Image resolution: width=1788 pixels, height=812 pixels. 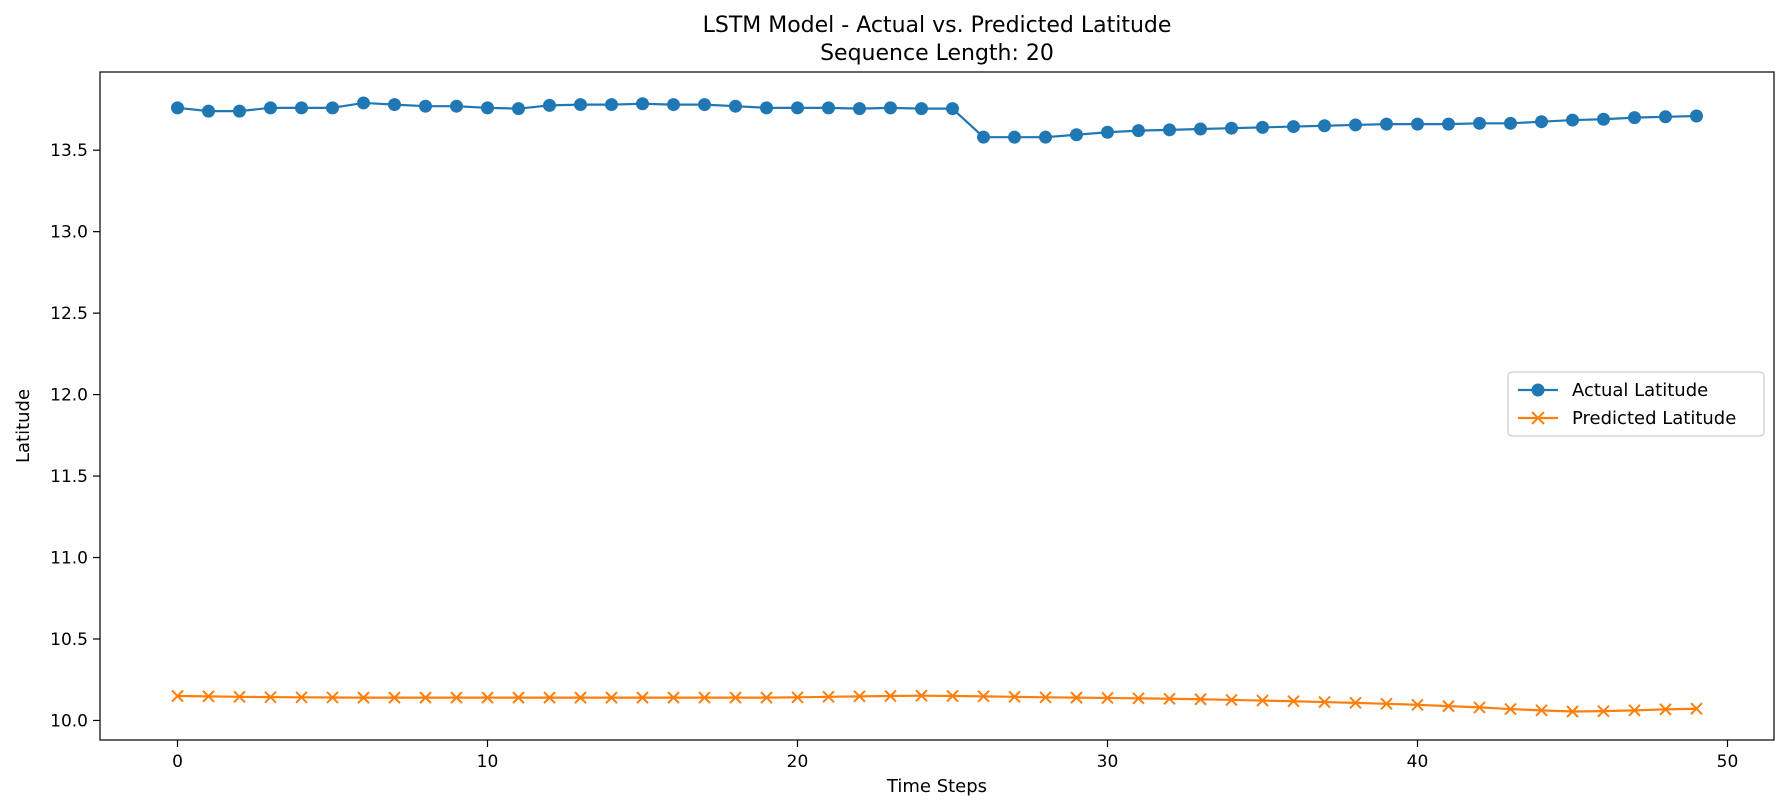 I want to click on legend-label-predicted: Predicted Latitude, so click(x=1654, y=418).